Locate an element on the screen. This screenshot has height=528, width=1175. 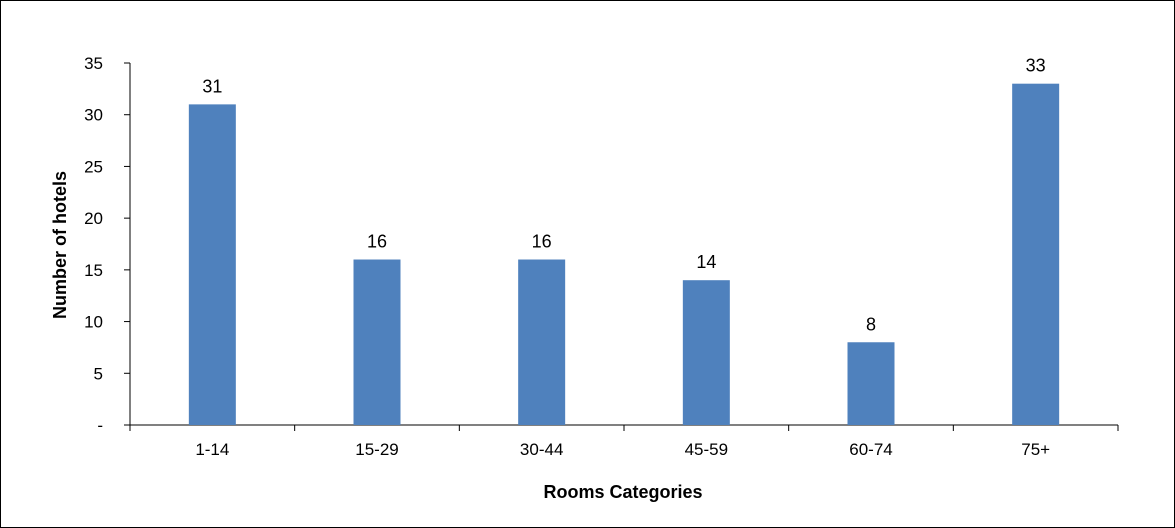
y-tick-label: 15 is located at coordinates (93, 270).